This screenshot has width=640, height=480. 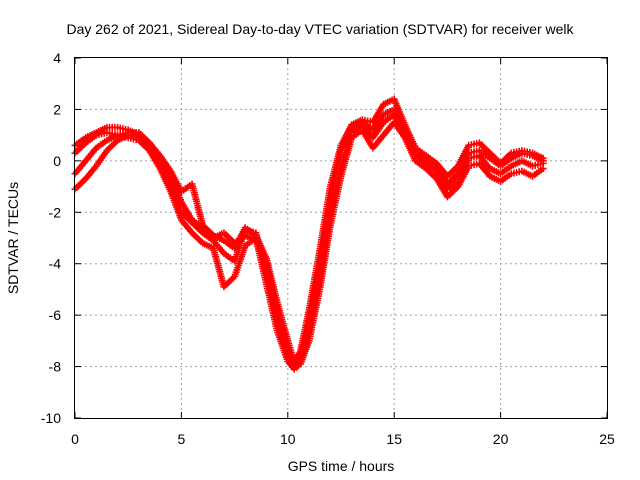 I want to click on y-tick-label: 0, so click(x=57, y=161).